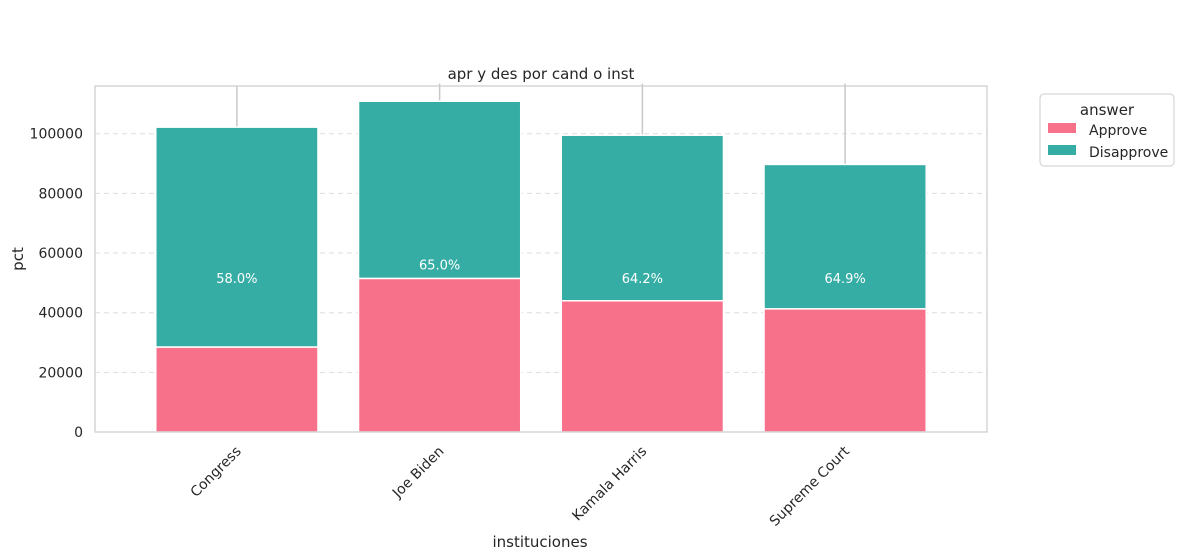 This screenshot has height=559, width=1182. I want to click on chart-title: apr y des por cand o inst, so click(541, 74).